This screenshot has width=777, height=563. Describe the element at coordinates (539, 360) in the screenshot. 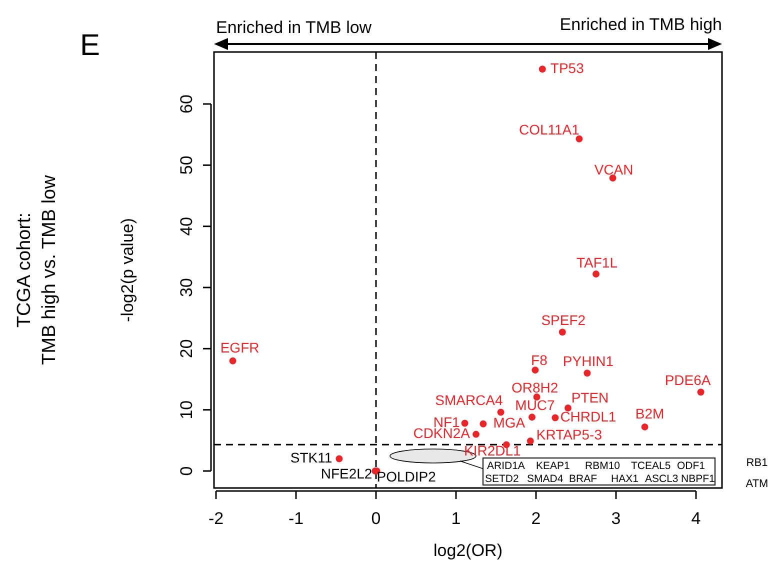

I see `annotation: F8` at that location.